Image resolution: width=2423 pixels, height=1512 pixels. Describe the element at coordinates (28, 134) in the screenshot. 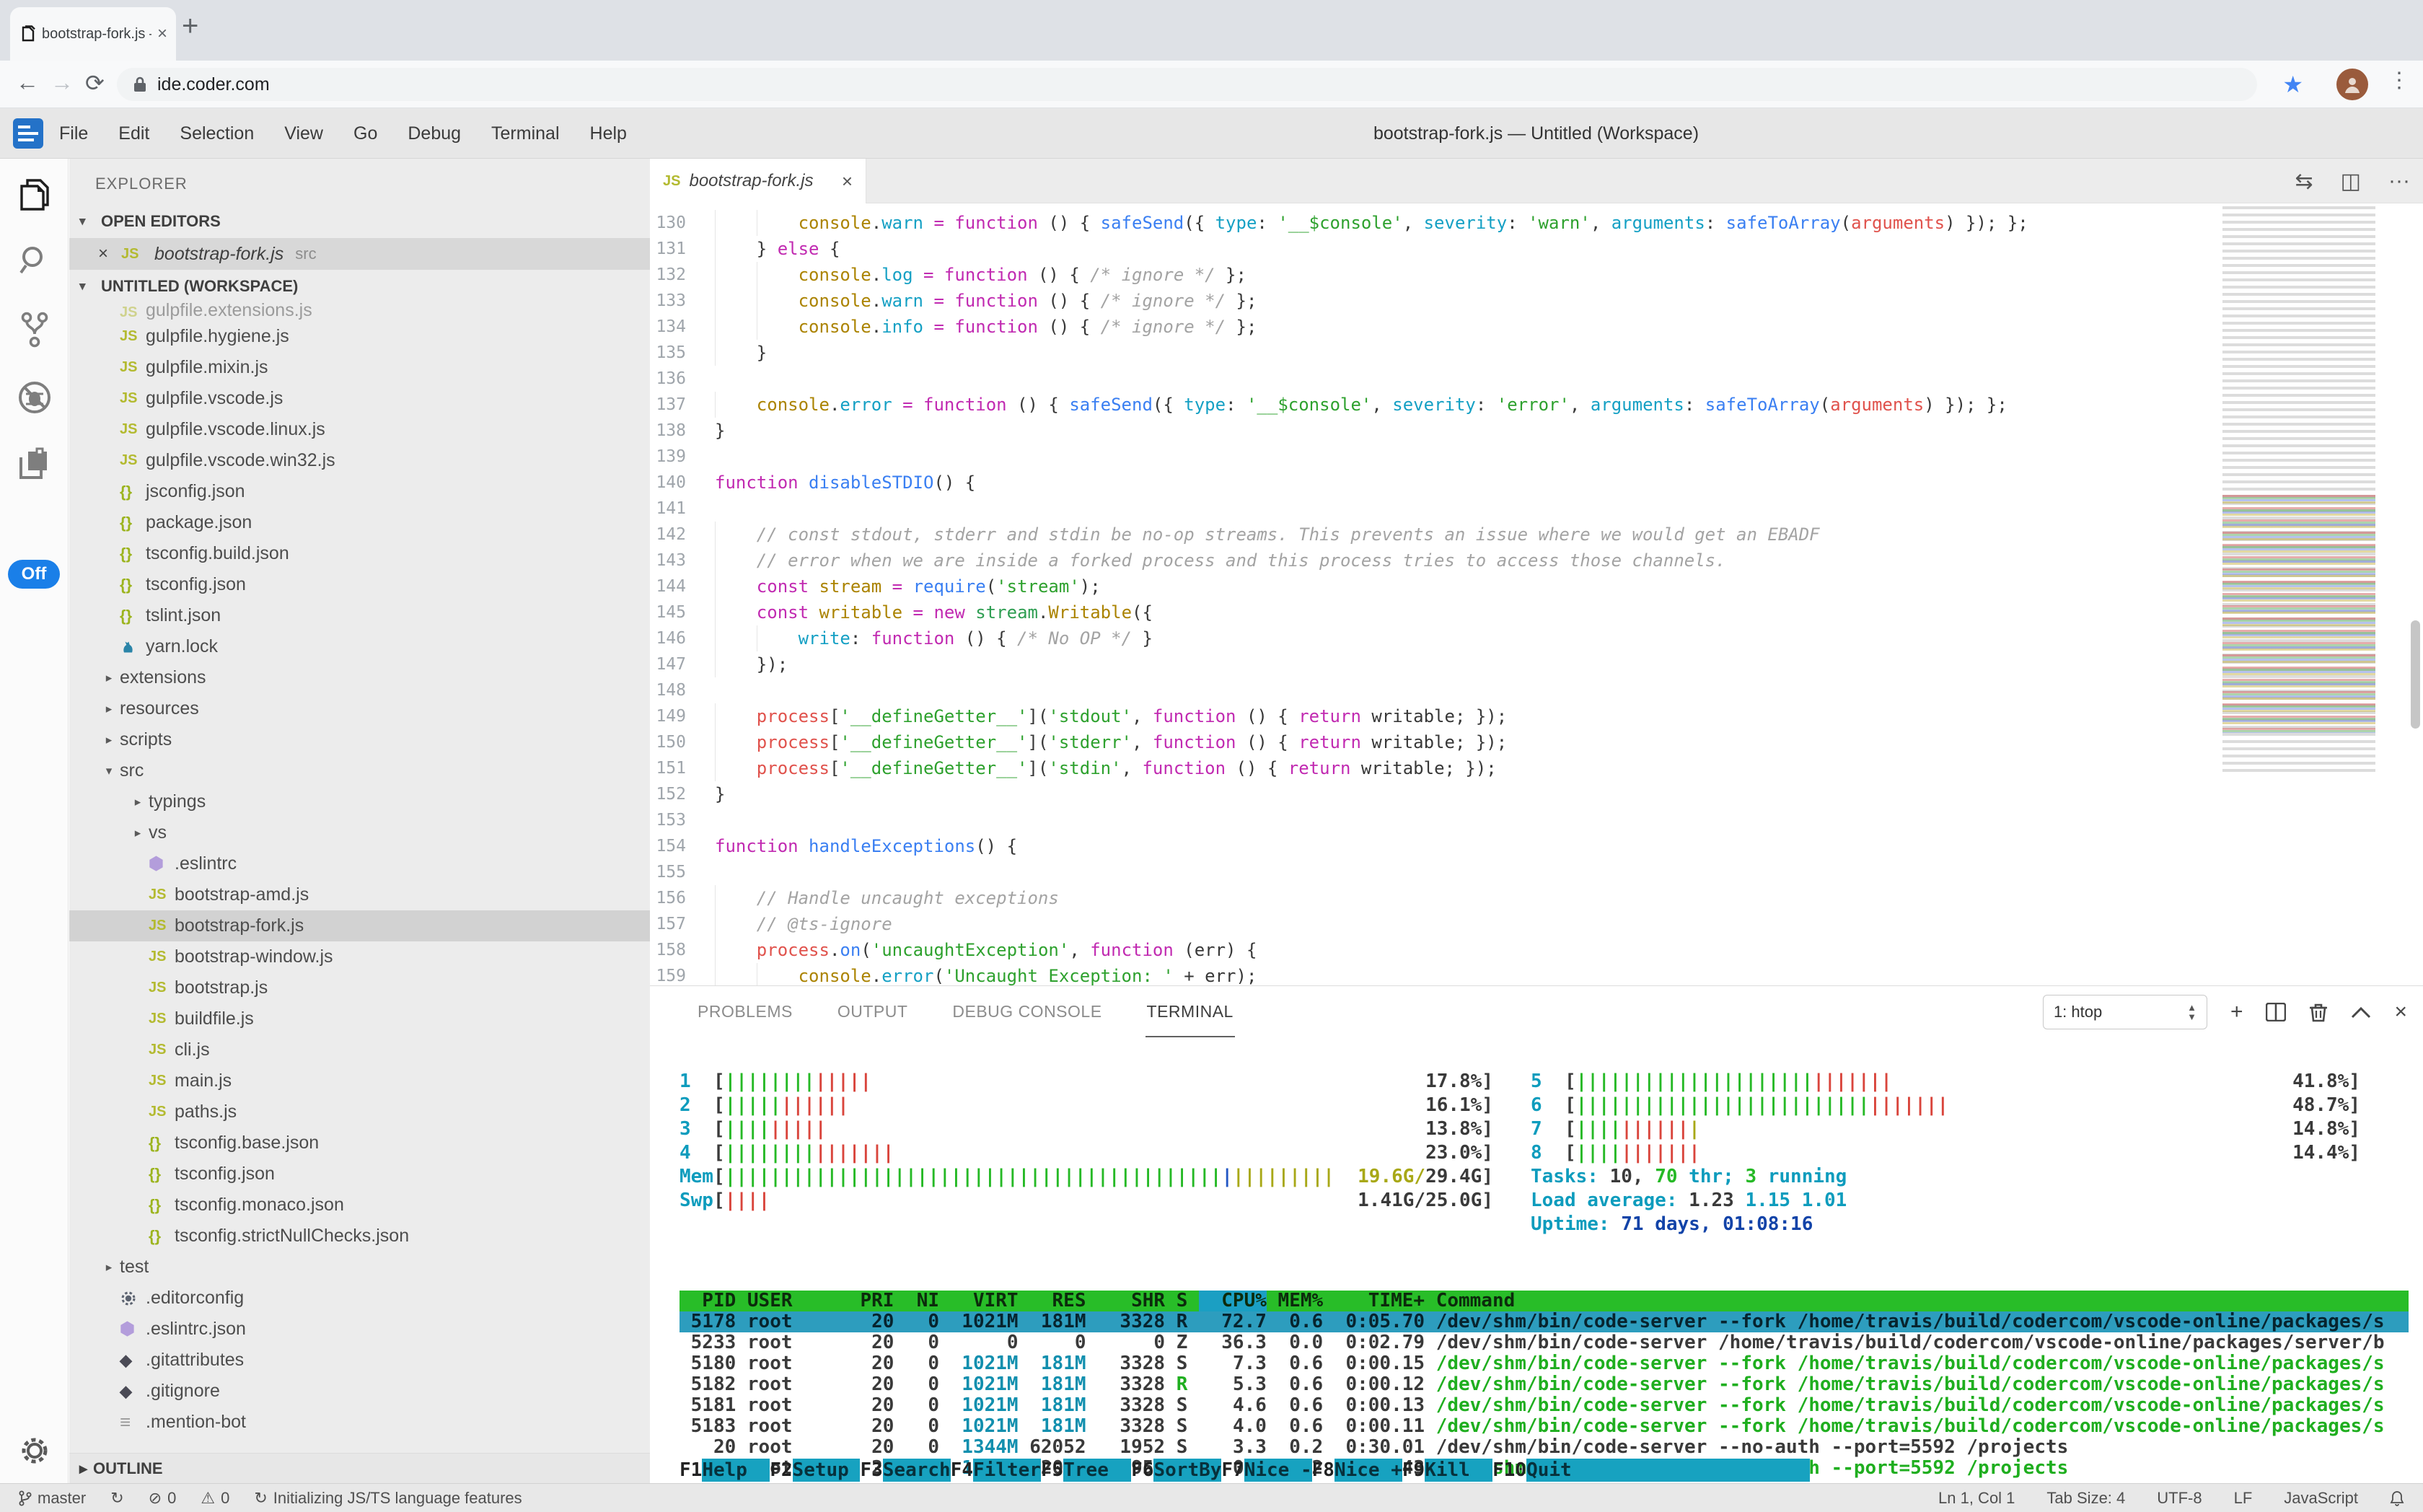

I see `app-logo-icon` at that location.